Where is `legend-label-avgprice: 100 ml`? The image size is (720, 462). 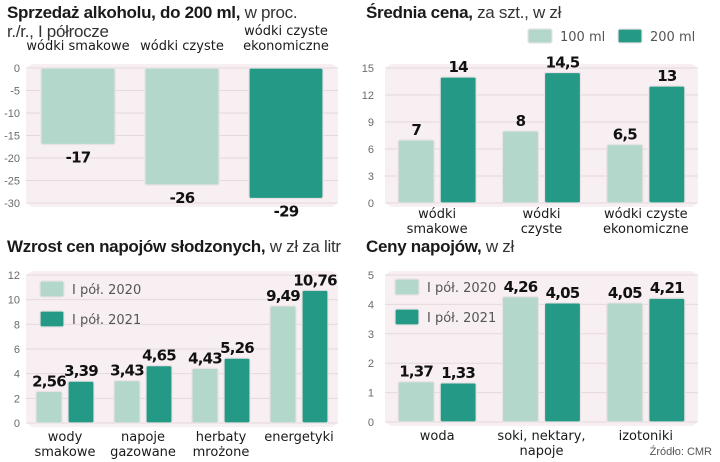 legend-label-avgprice: 100 ml is located at coordinates (582, 37).